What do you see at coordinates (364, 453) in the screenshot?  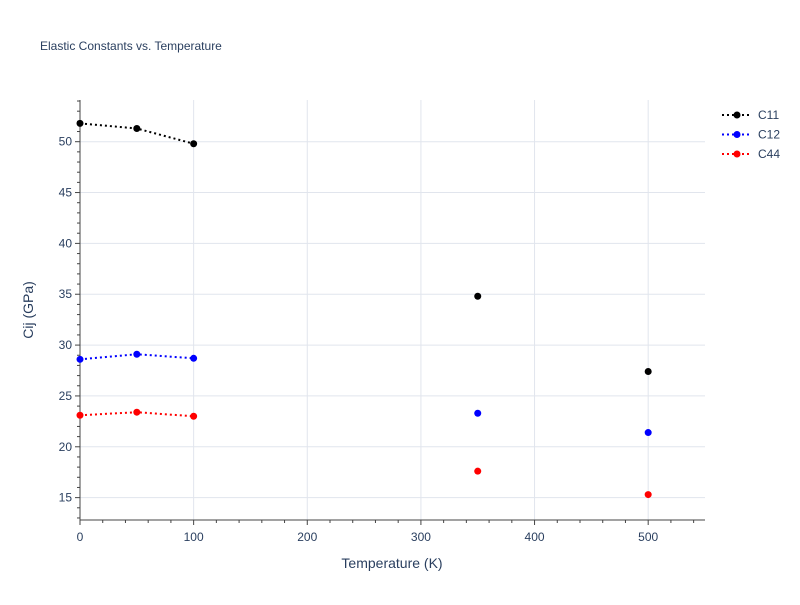 I see `series-c44` at bounding box center [364, 453].